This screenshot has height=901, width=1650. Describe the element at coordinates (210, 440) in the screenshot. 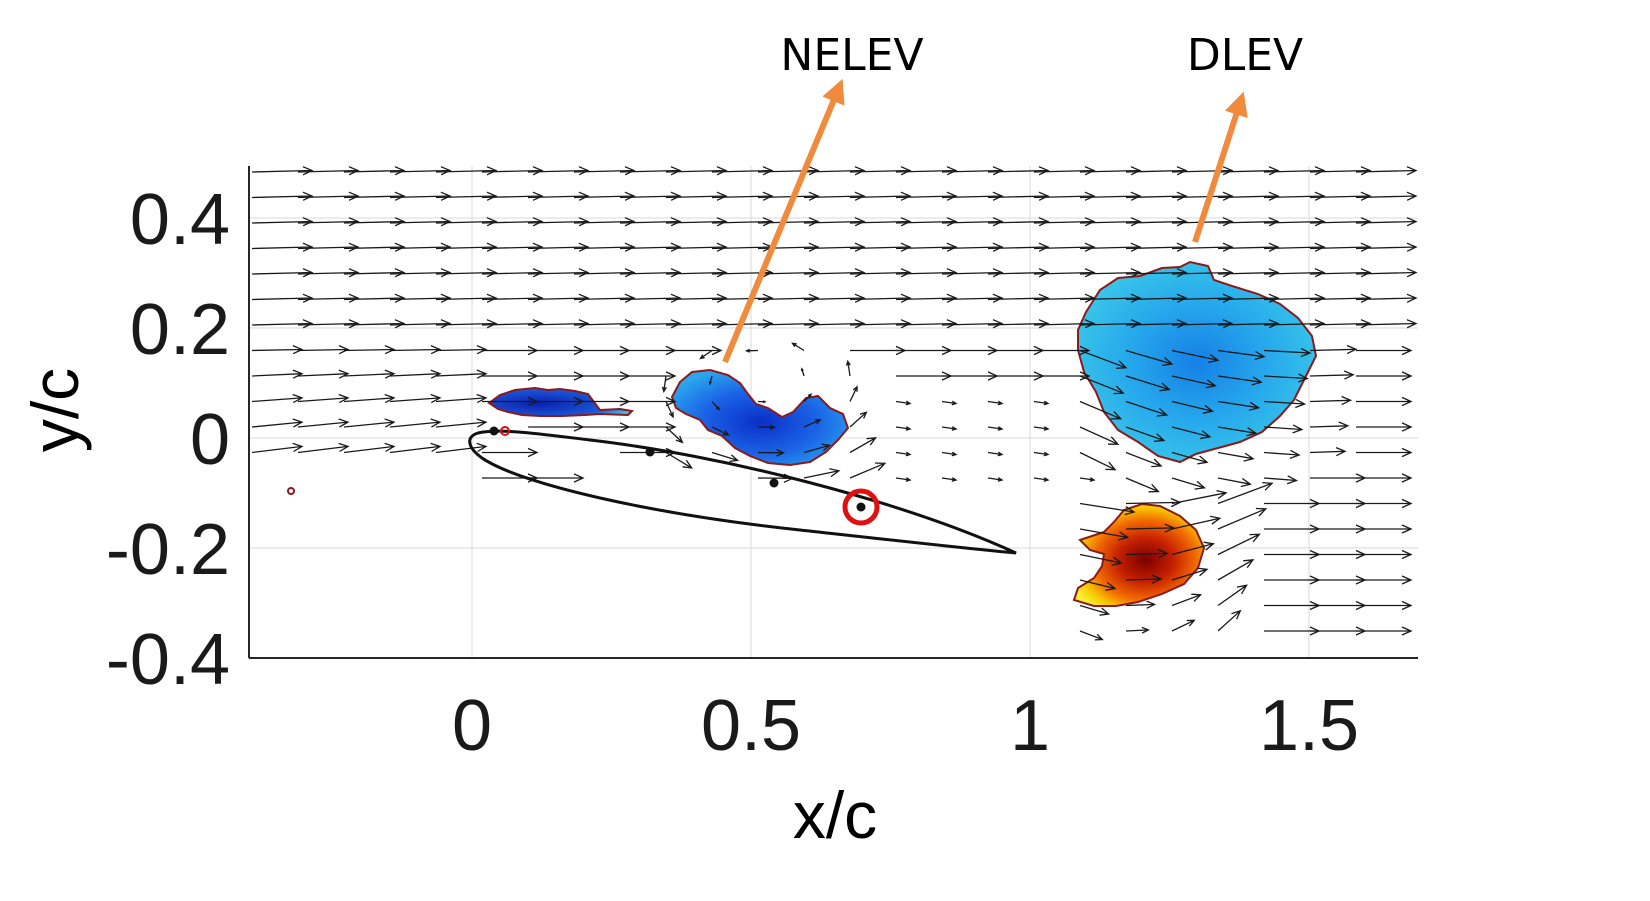

I see `y-tick-label: 0` at that location.